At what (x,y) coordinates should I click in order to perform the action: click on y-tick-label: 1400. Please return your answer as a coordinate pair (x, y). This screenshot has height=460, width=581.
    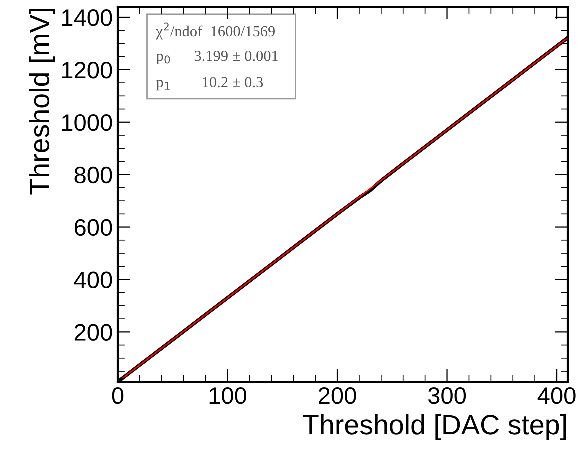
    Looking at the image, I should click on (87, 18).